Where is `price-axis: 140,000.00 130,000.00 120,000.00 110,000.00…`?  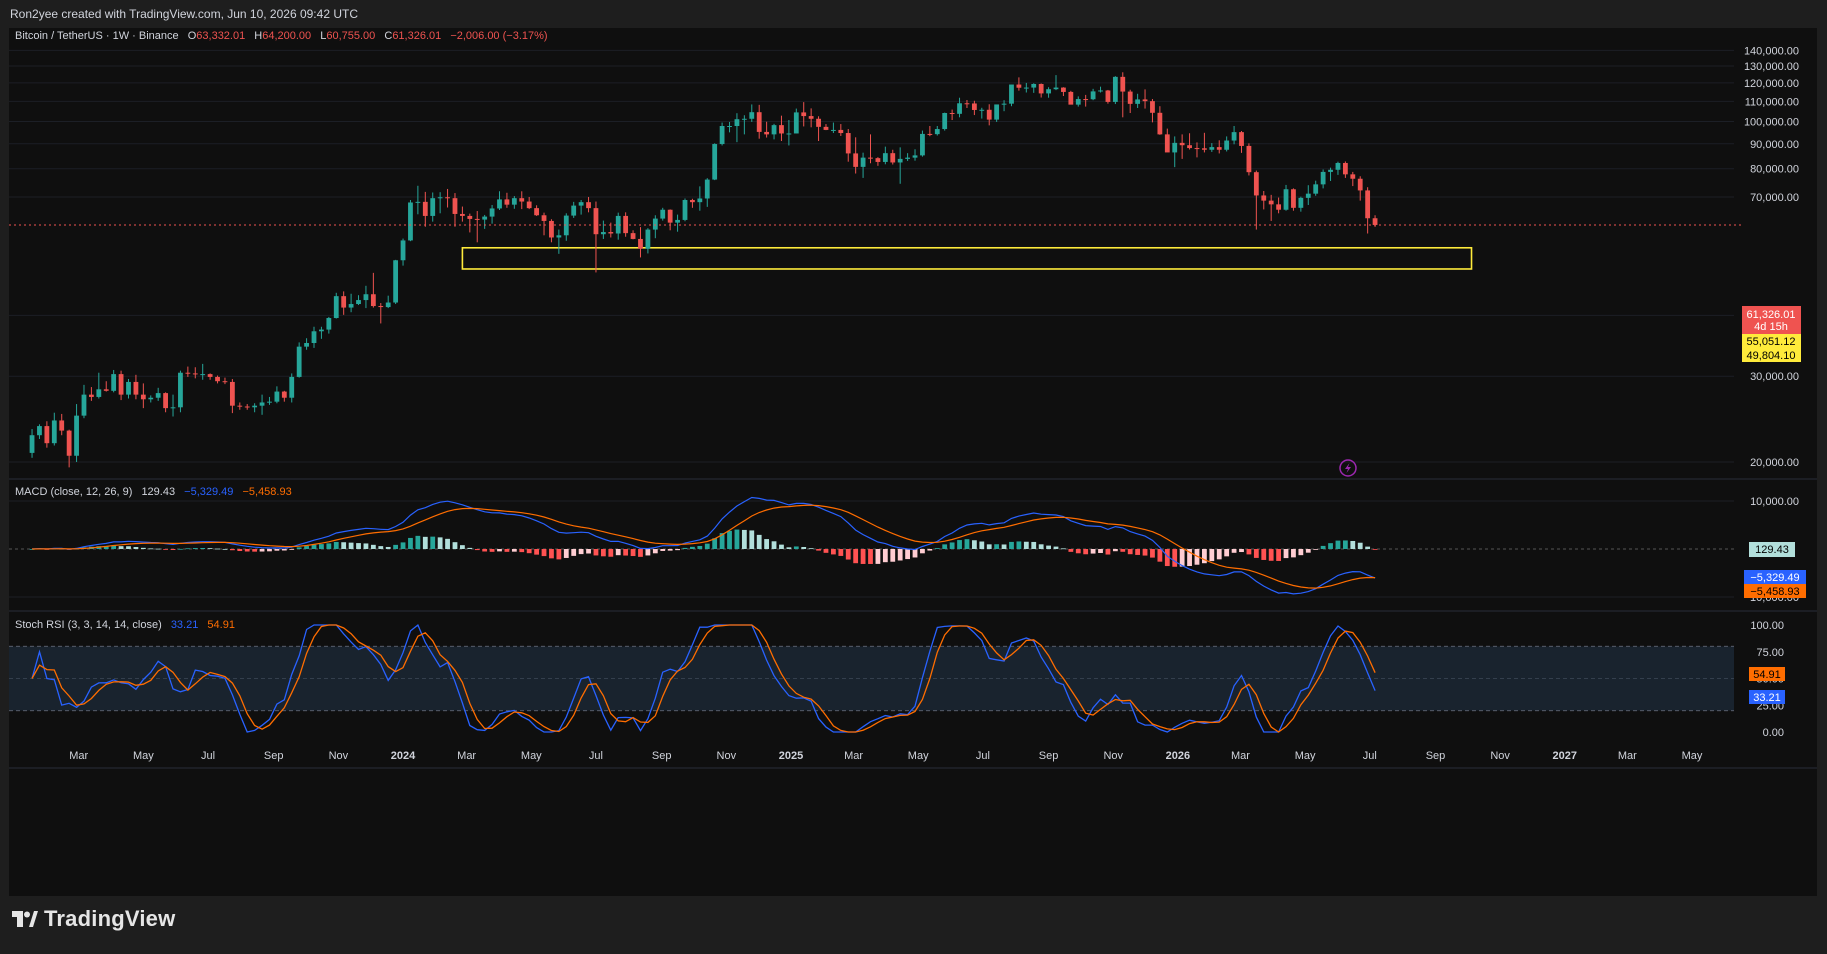 price-axis: 140,000.00 130,000.00 120,000.00 110,000.00… is located at coordinates (1771, 392).